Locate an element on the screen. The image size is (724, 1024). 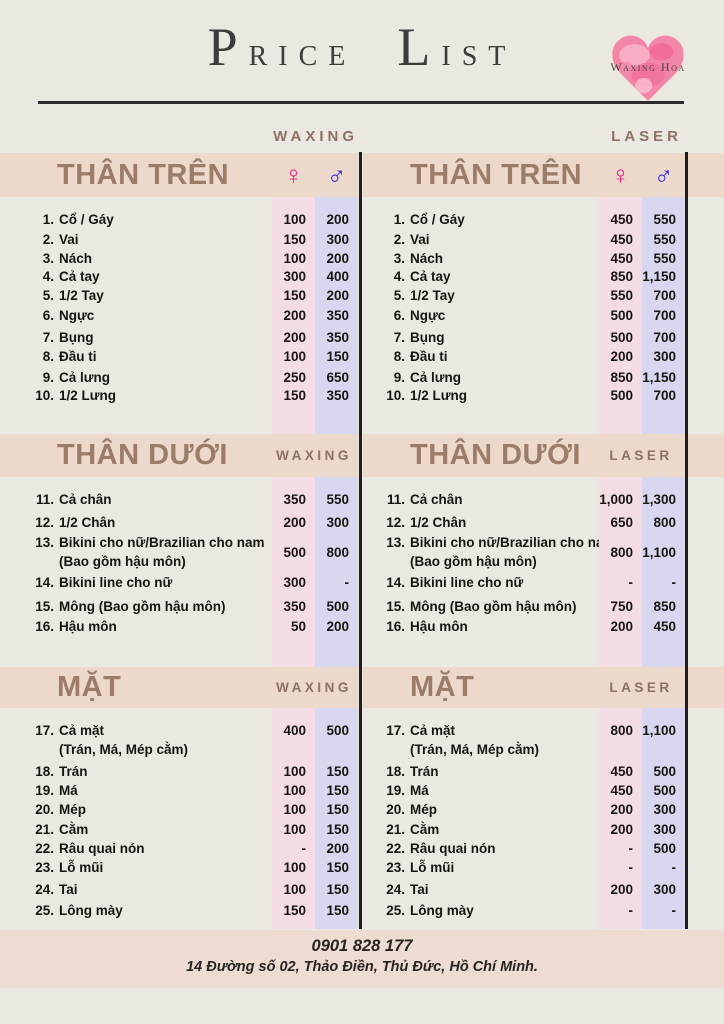
item-line: 21. Cằm is located at coordinates (142, 829).